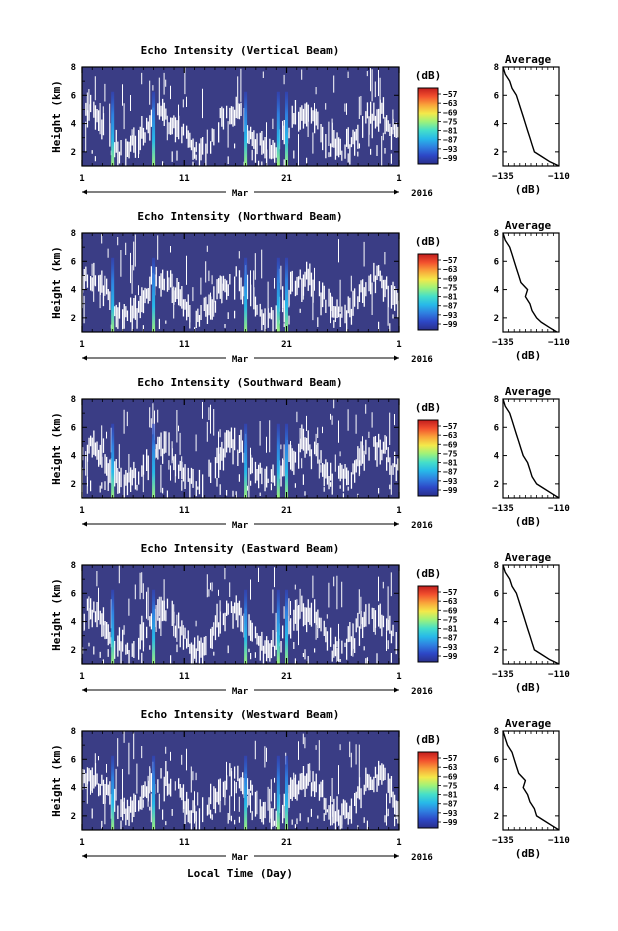 This screenshot has width=618, height=931. I want to click on x-tick-label: 21, so click(286, 677).